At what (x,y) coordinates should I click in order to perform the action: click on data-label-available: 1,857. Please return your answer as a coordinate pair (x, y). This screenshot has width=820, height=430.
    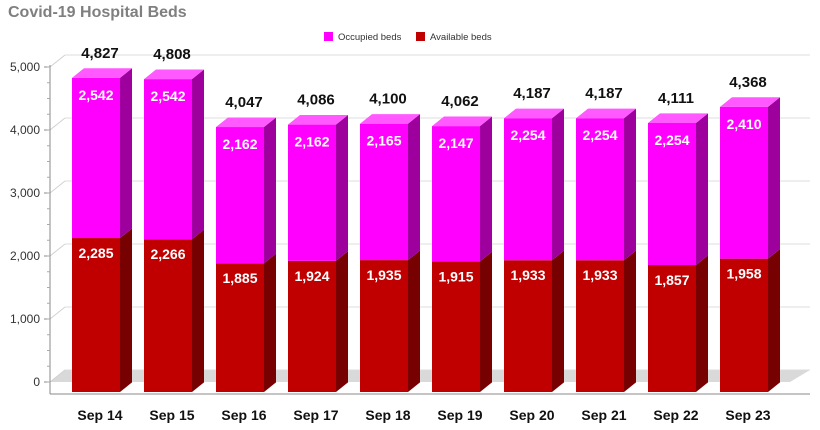
    Looking at the image, I should click on (671, 280).